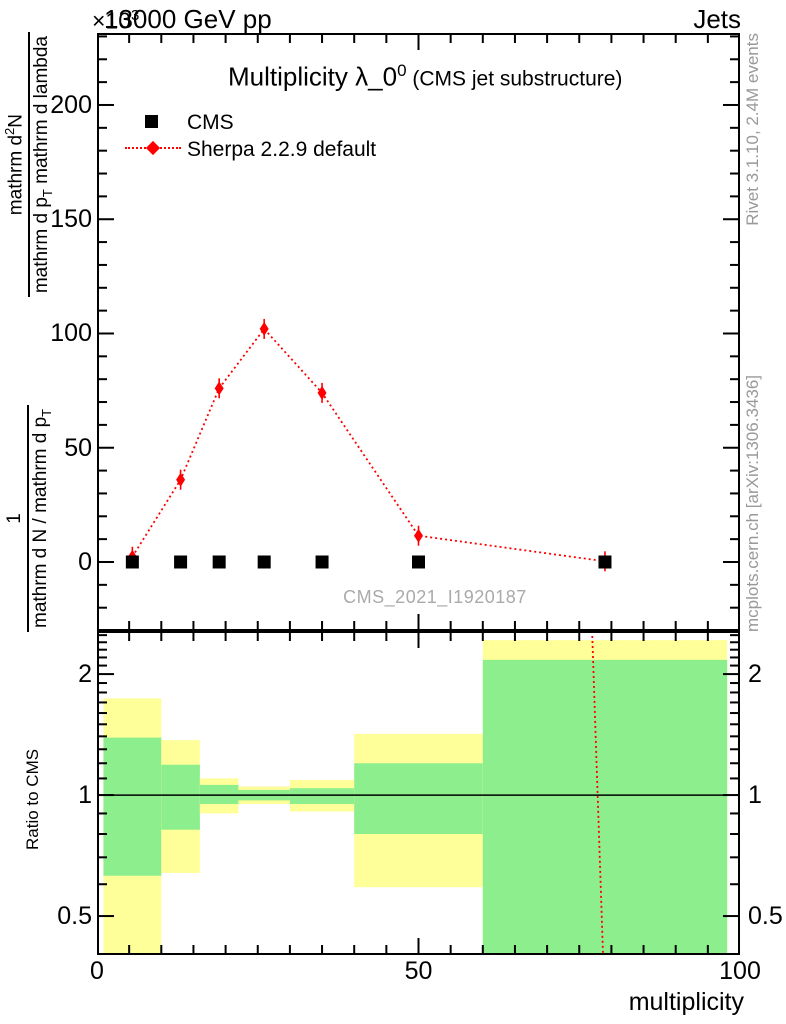 The image size is (786, 1024). What do you see at coordinates (14, 164) in the screenshot?
I see `ylabel-frac2-numerator: mathrm d2N` at bounding box center [14, 164].